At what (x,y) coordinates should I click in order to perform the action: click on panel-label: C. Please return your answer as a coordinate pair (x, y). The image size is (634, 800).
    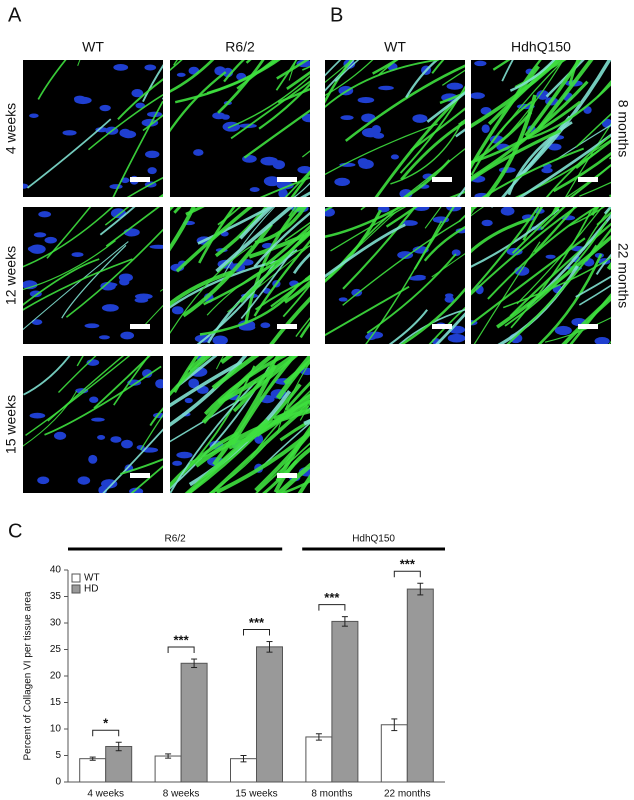
    Looking at the image, I should click on (15, 531).